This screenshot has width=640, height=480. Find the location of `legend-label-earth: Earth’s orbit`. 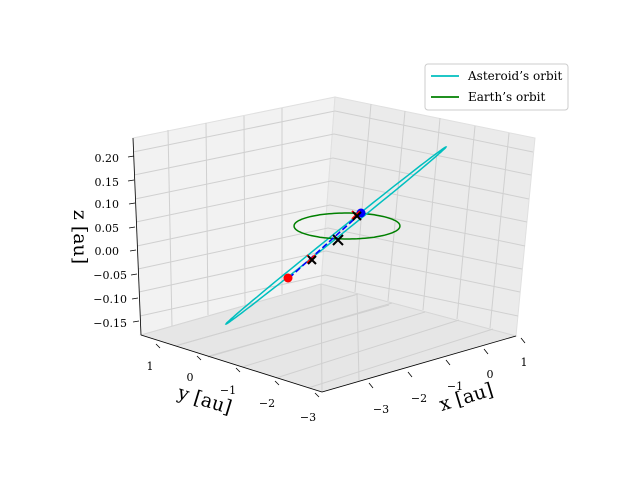

legend-label-earth: Earth’s orbit is located at coordinates (506, 97).